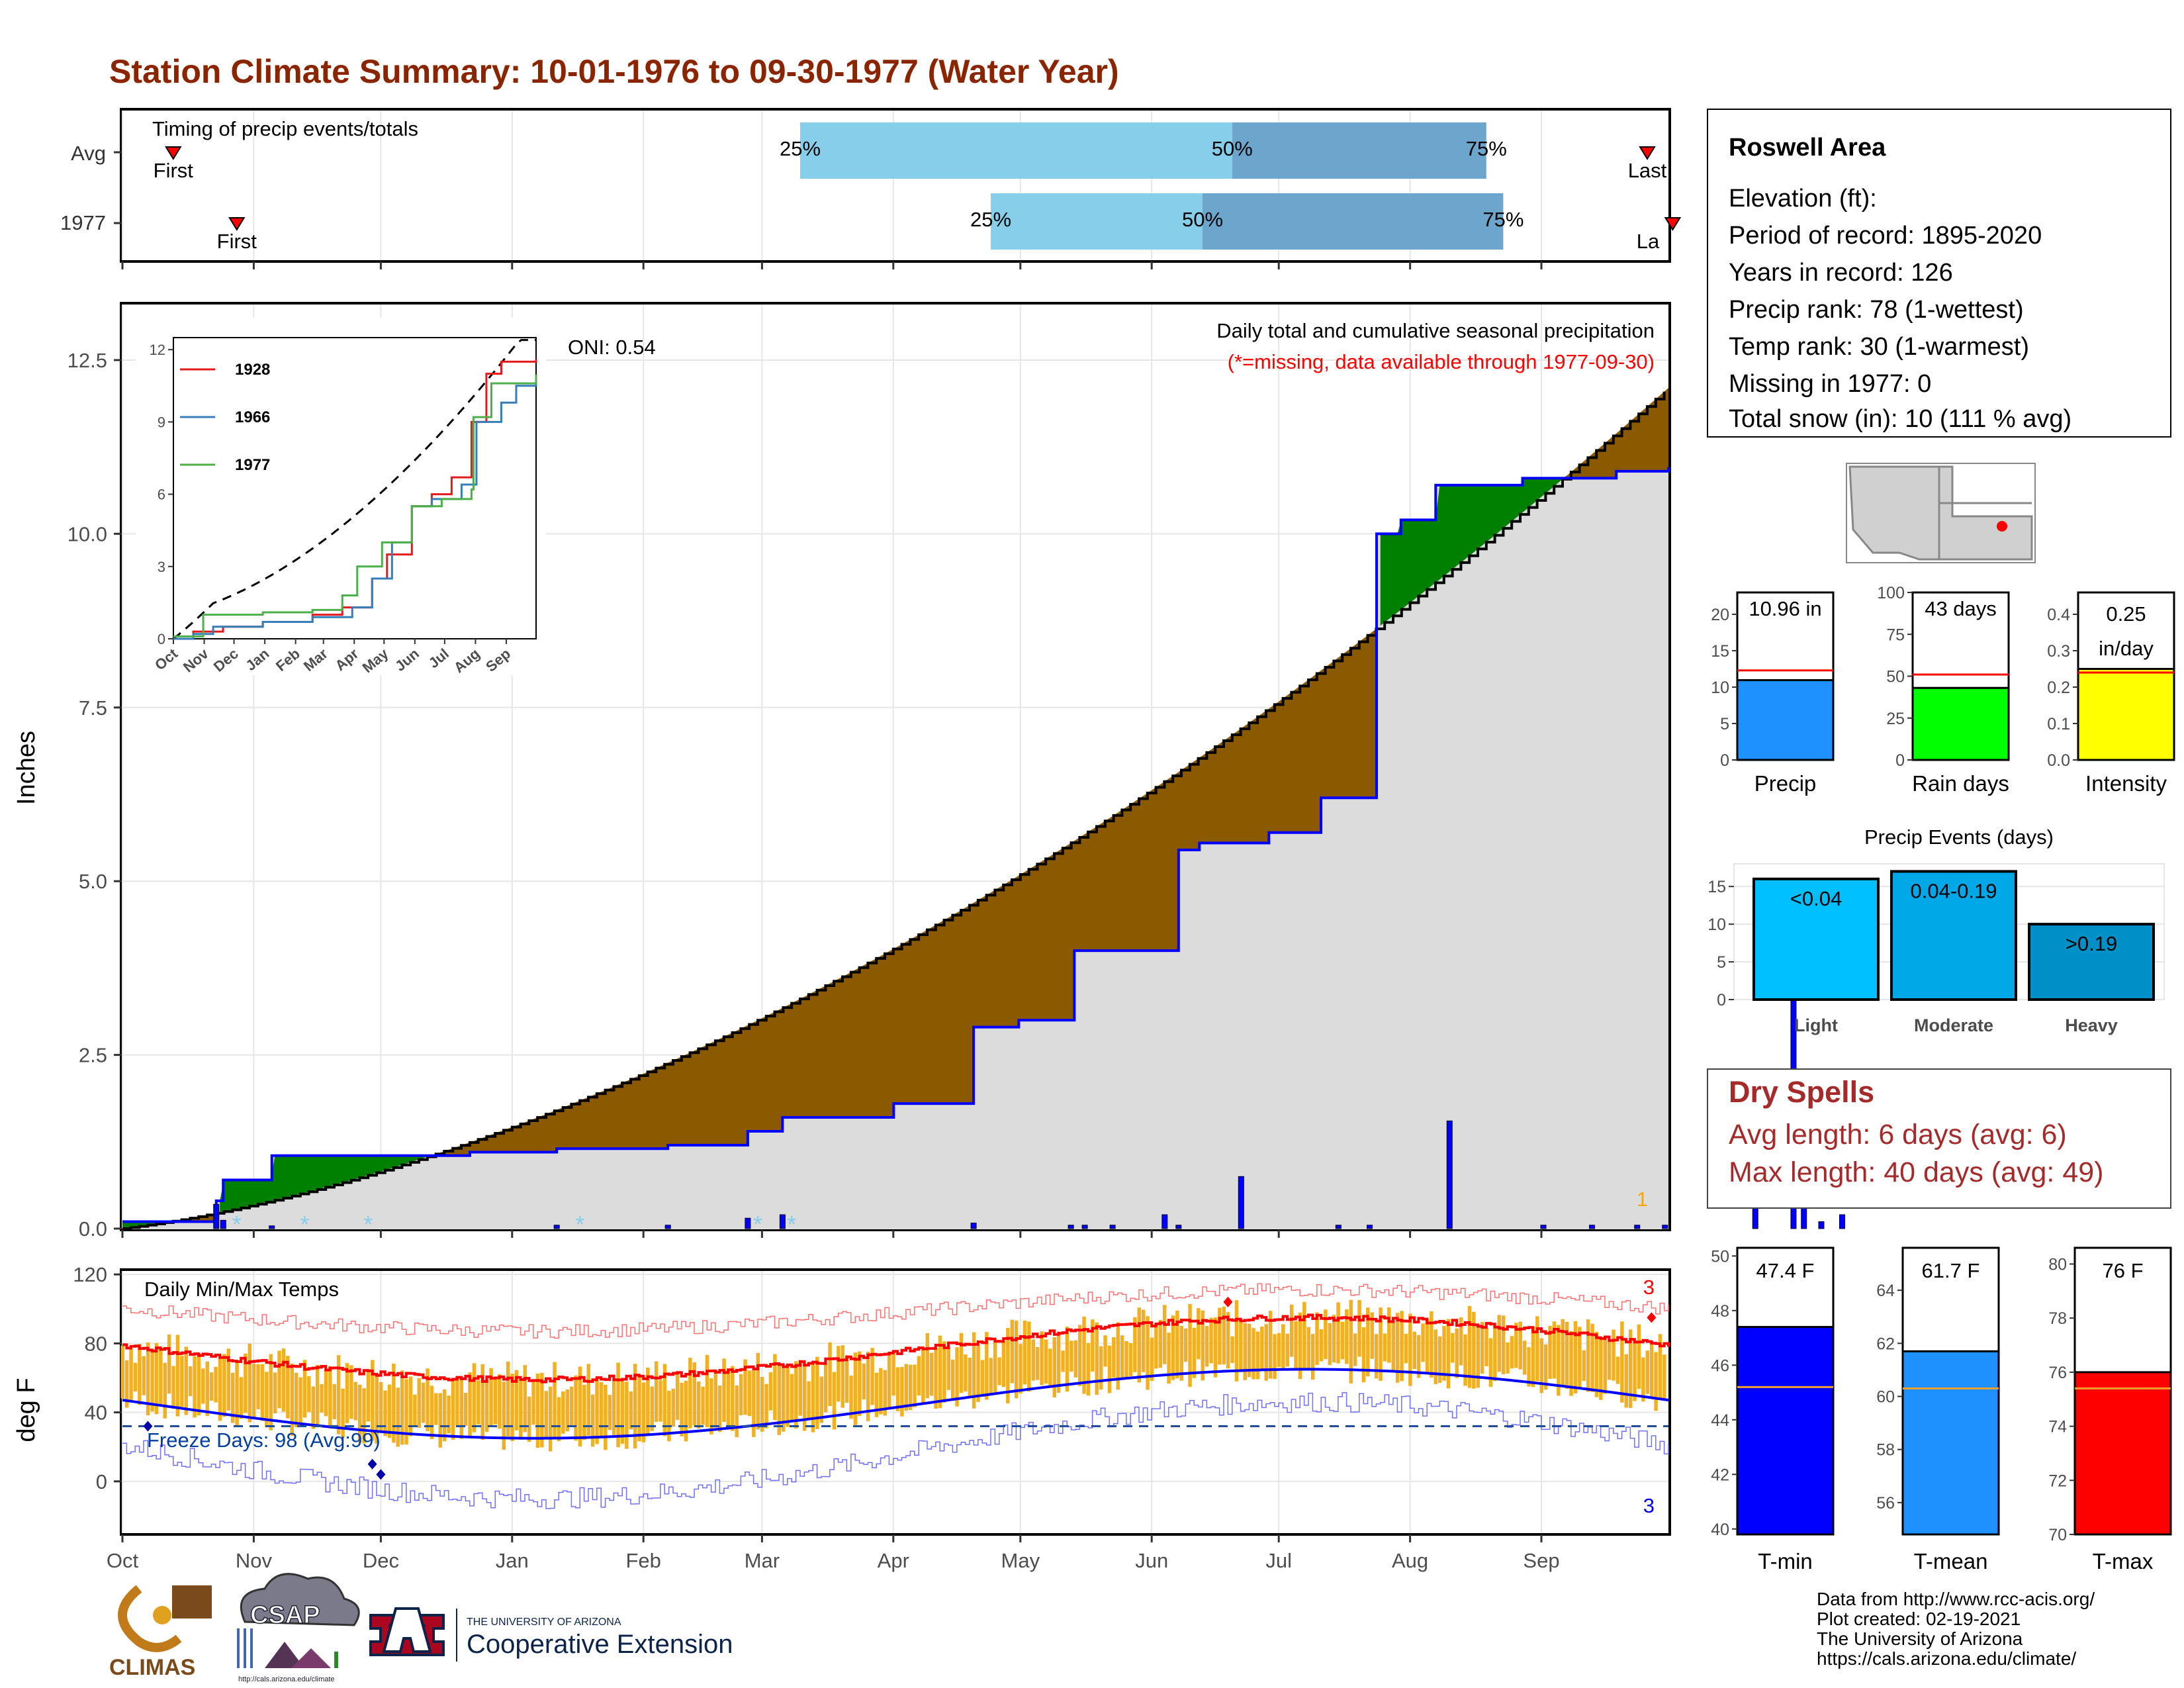 The width and height of the screenshot is (2184, 1688). I want to click on events-bar-label: >0.19, so click(2091, 943).